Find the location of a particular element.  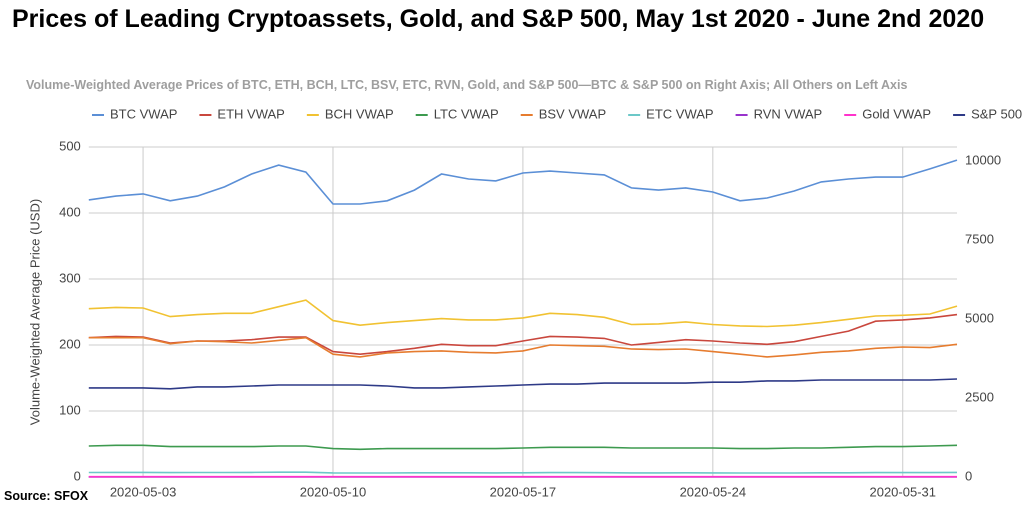

legend-label: ETH VWAP is located at coordinates (250, 113).